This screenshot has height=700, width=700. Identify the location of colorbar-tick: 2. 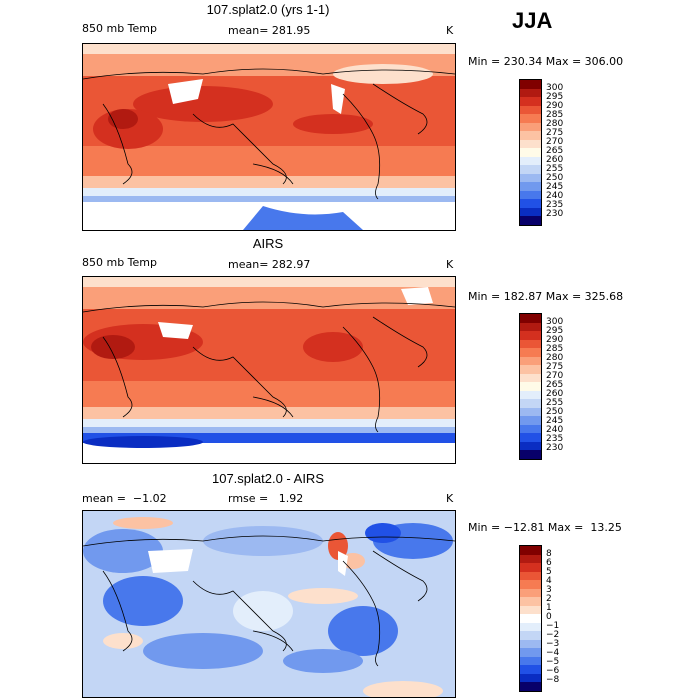
(549, 599).